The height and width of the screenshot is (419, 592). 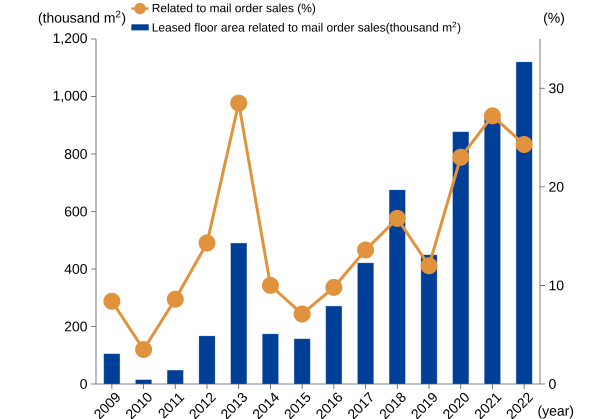 What do you see at coordinates (552, 384) in the screenshot?
I see `y2-tick-label: 0` at bounding box center [552, 384].